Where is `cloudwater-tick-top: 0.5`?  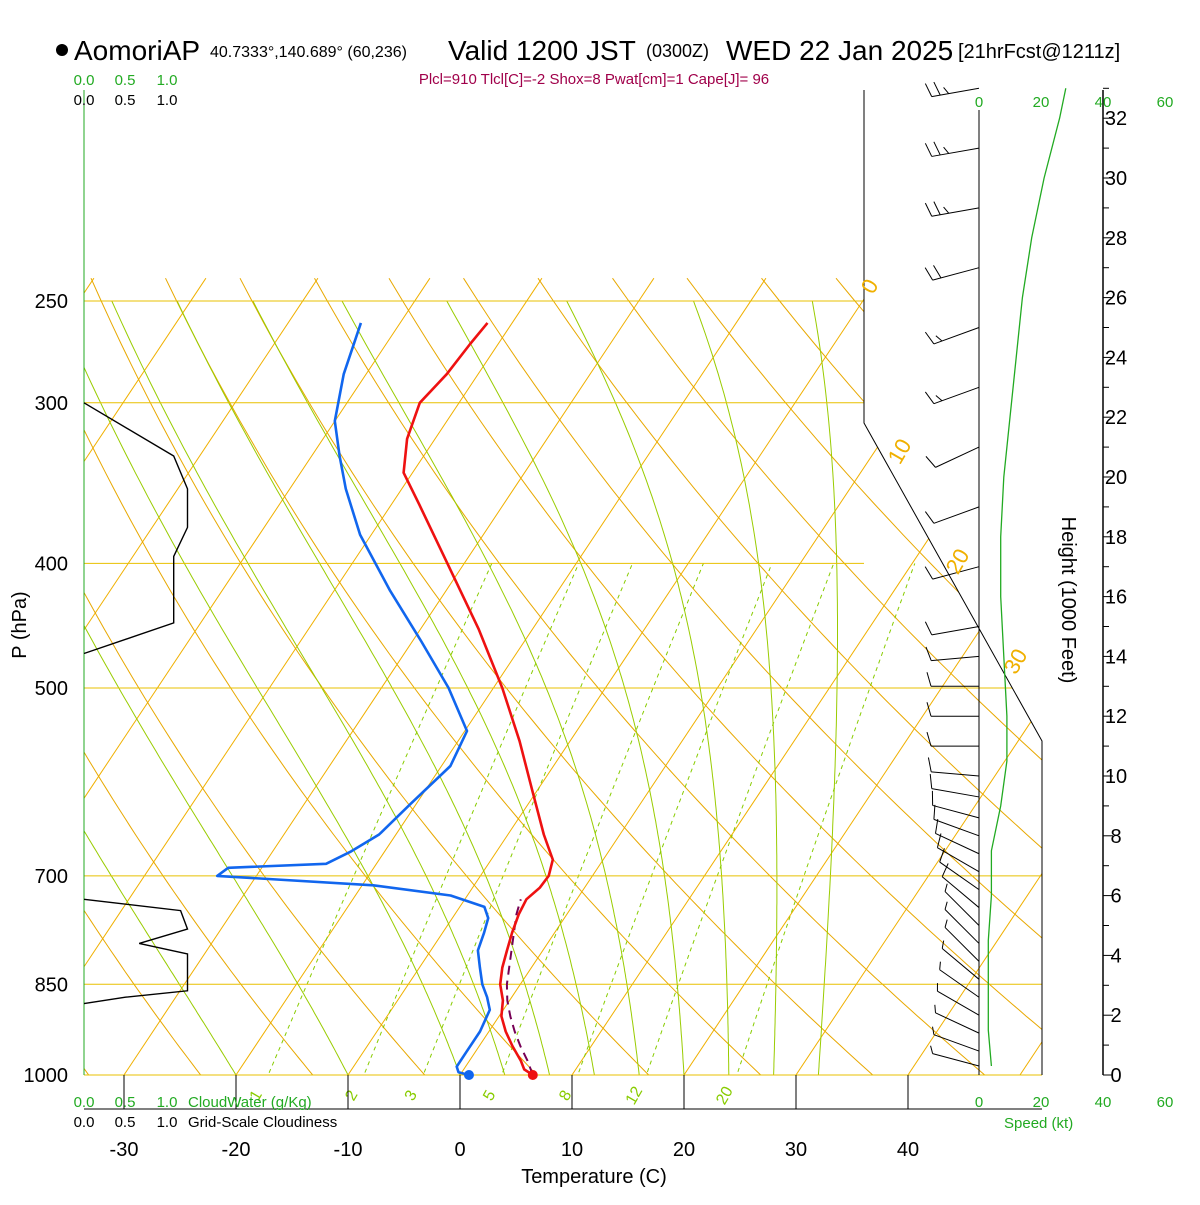
cloudwater-tick-top: 0.5 is located at coordinates (125, 80).